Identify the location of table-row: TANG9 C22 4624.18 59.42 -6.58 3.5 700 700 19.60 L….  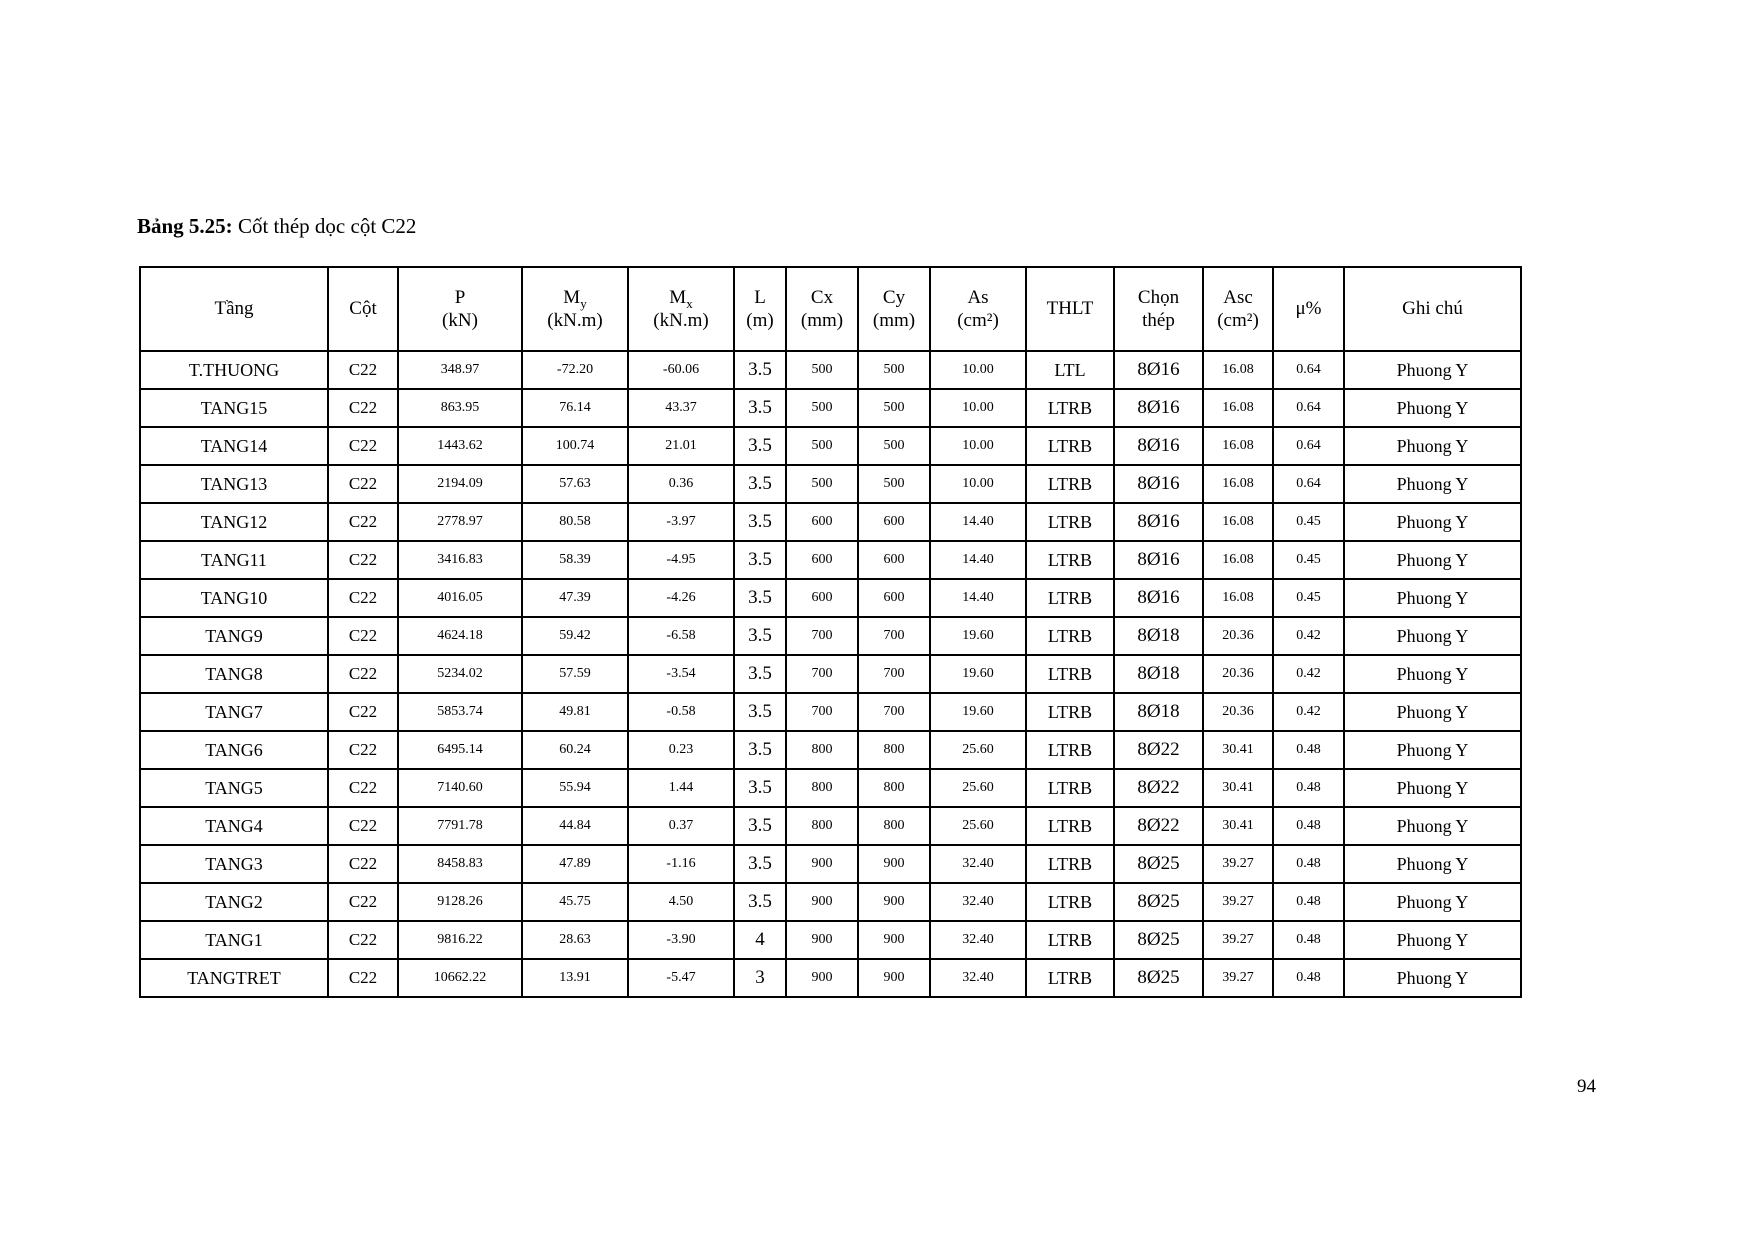
(830, 636).